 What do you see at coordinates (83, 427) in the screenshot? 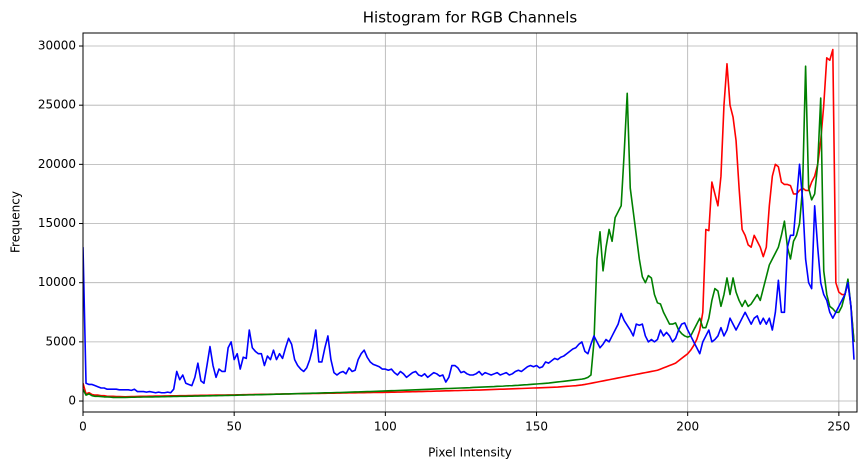
I see `x-tick-label: 0` at bounding box center [83, 427].